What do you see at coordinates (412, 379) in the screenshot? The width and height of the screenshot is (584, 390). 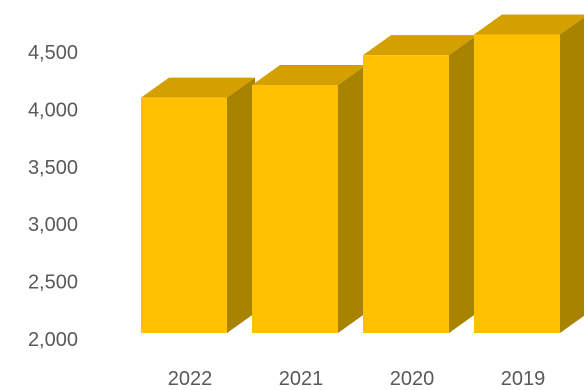 I see `x-category-label: 2020` at bounding box center [412, 379].